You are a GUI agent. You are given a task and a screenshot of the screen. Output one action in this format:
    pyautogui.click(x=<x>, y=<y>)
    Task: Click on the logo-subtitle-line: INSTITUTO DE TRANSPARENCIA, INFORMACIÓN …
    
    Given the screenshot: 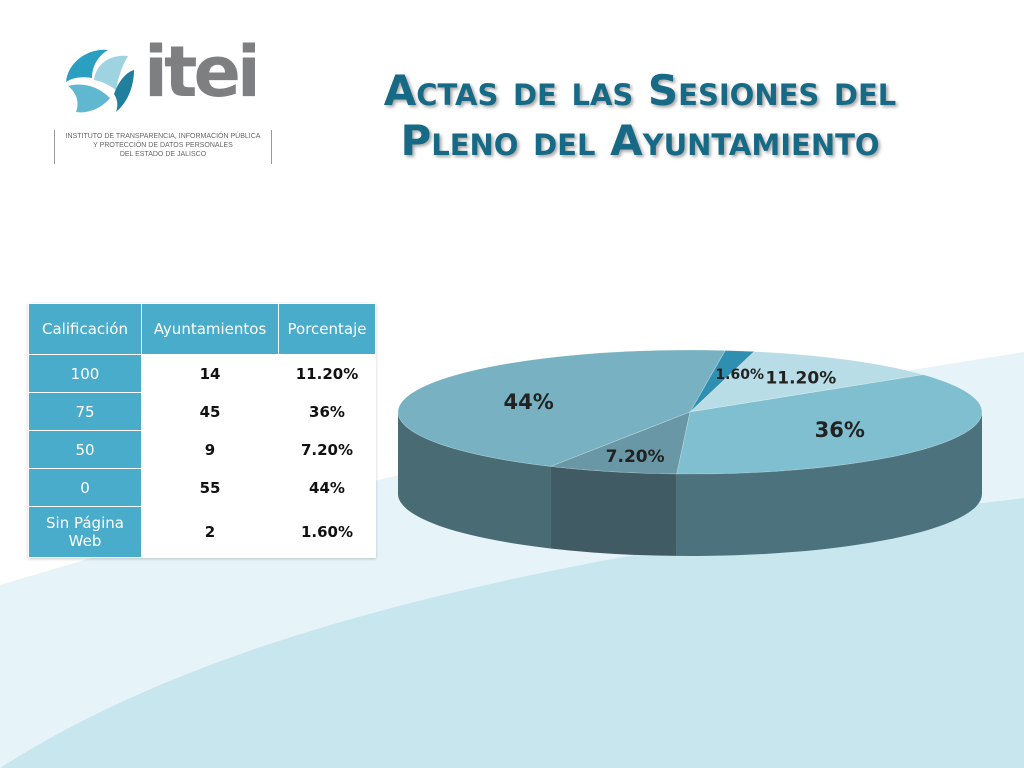 What is the action you would take?
    pyautogui.click(x=163, y=136)
    